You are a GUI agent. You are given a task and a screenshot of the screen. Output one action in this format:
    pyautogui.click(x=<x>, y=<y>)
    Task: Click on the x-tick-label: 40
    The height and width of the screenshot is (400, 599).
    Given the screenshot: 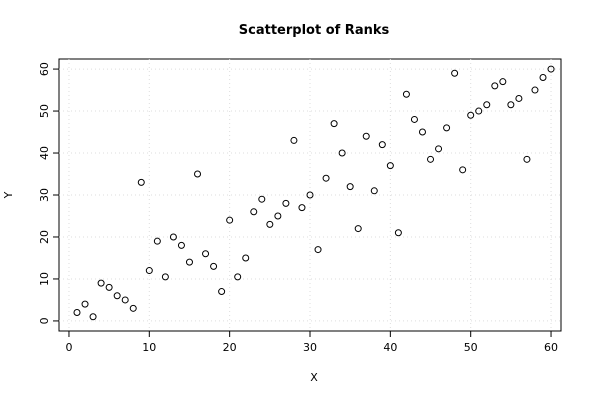 What is the action you would take?
    pyautogui.click(x=390, y=347)
    